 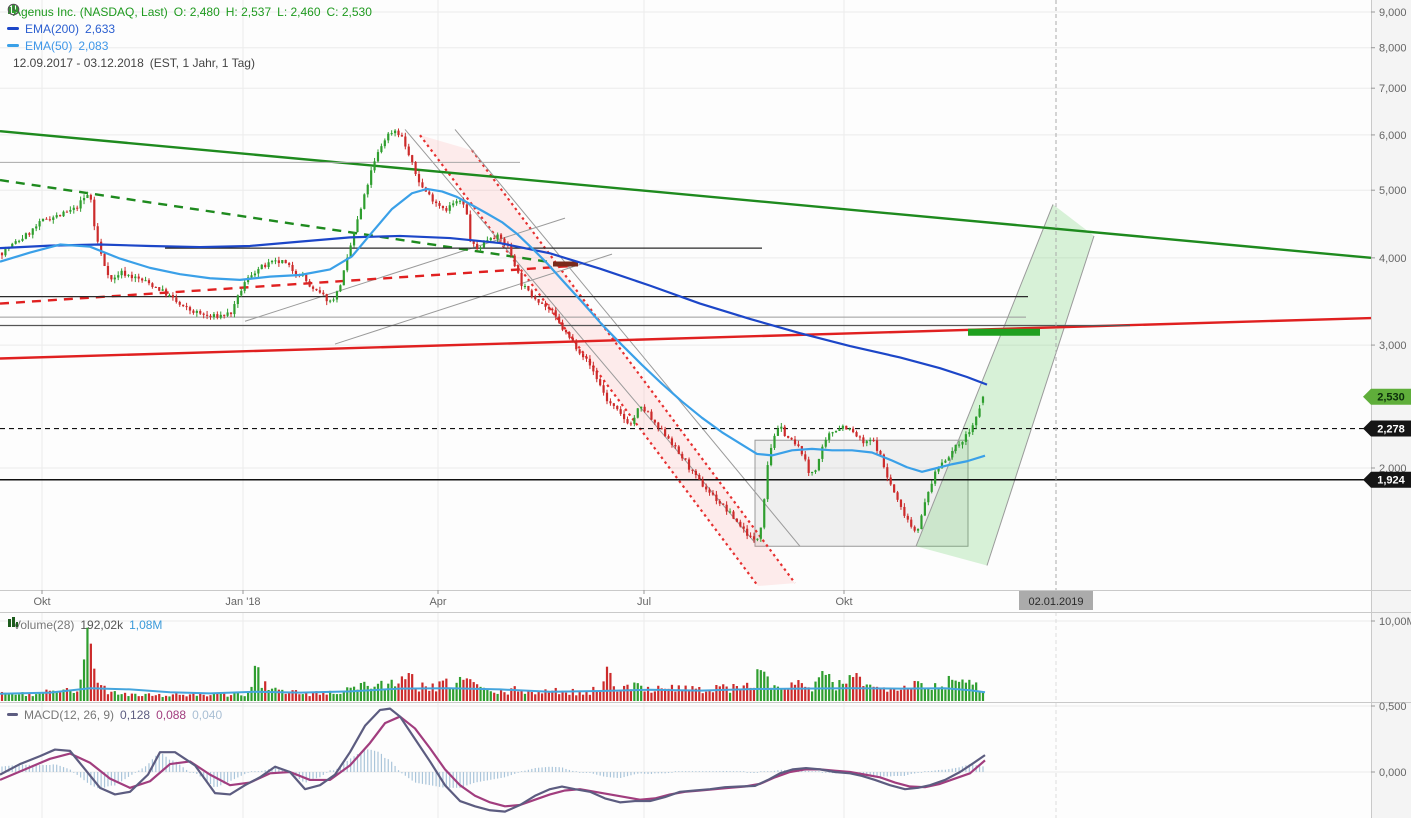 I want to click on ema200-value: 2,633, so click(x=100, y=28).